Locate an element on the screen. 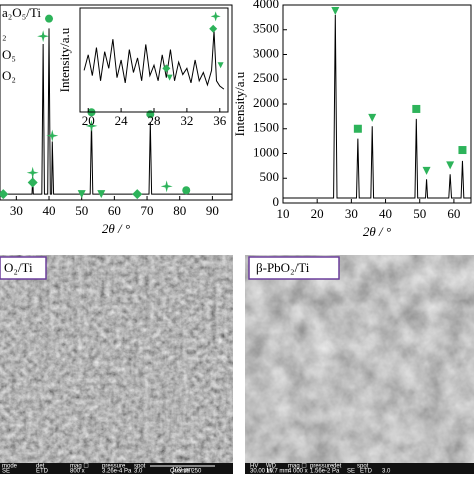 The width and height of the screenshot is (474, 479). plot-frame is located at coordinates (154, 60).